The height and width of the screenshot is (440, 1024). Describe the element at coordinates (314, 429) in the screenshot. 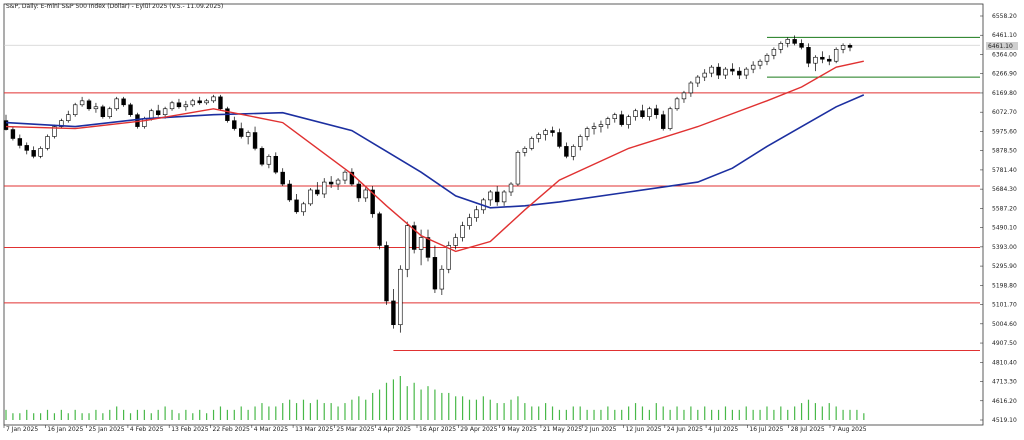

I see `x-tick-label: 13 Mar 2025` at that location.